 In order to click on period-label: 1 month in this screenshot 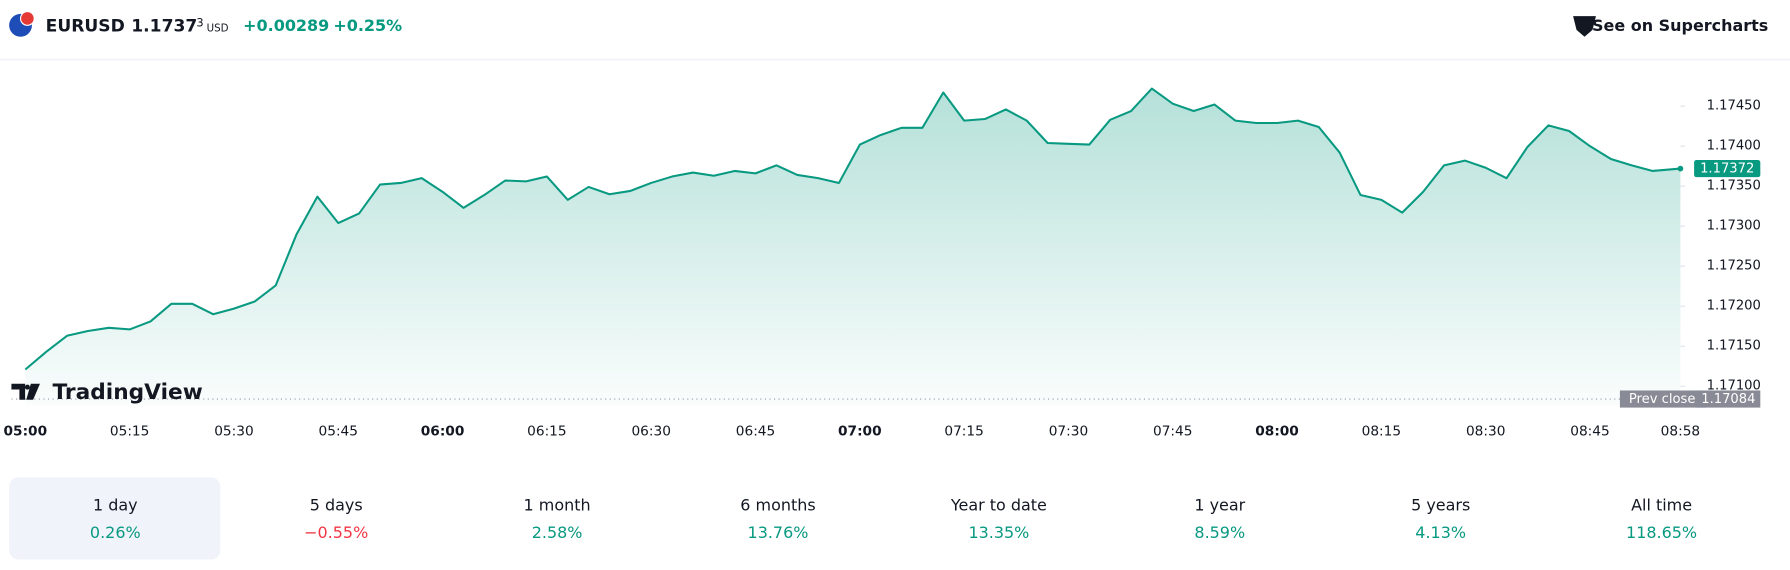, I will do `click(557, 504)`.